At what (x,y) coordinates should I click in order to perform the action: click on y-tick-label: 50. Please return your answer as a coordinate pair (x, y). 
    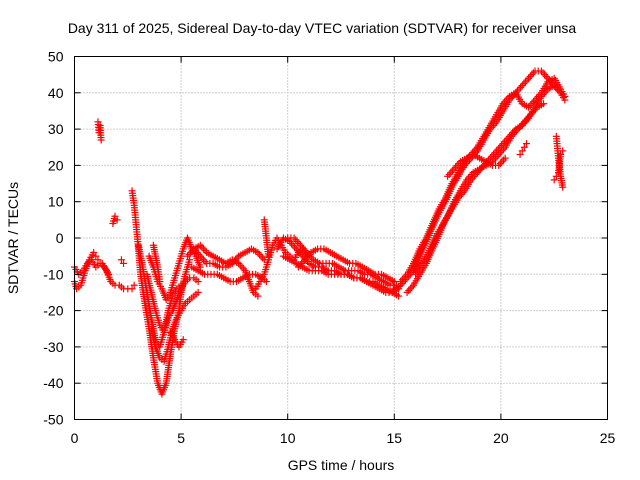
    Looking at the image, I should click on (56, 57).